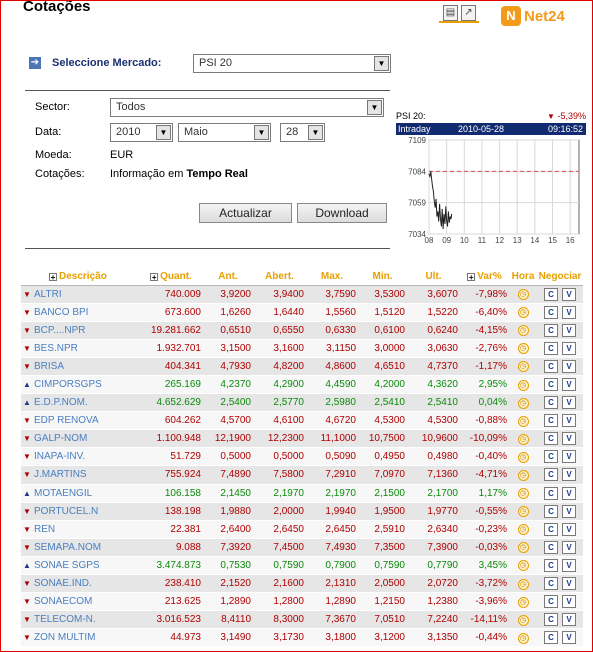  I want to click on stock-link: BANCO BPI, so click(61, 312).